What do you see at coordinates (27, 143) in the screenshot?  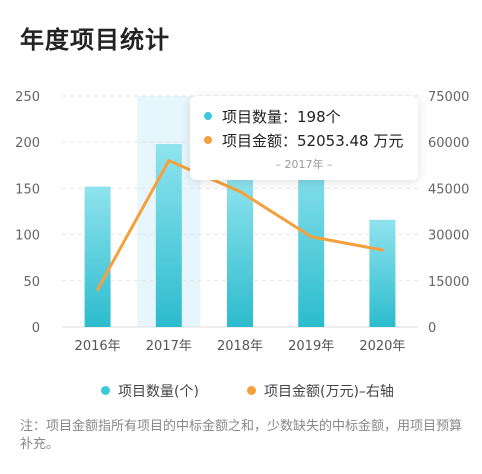 I see `left-axis-tick-label: 200` at bounding box center [27, 143].